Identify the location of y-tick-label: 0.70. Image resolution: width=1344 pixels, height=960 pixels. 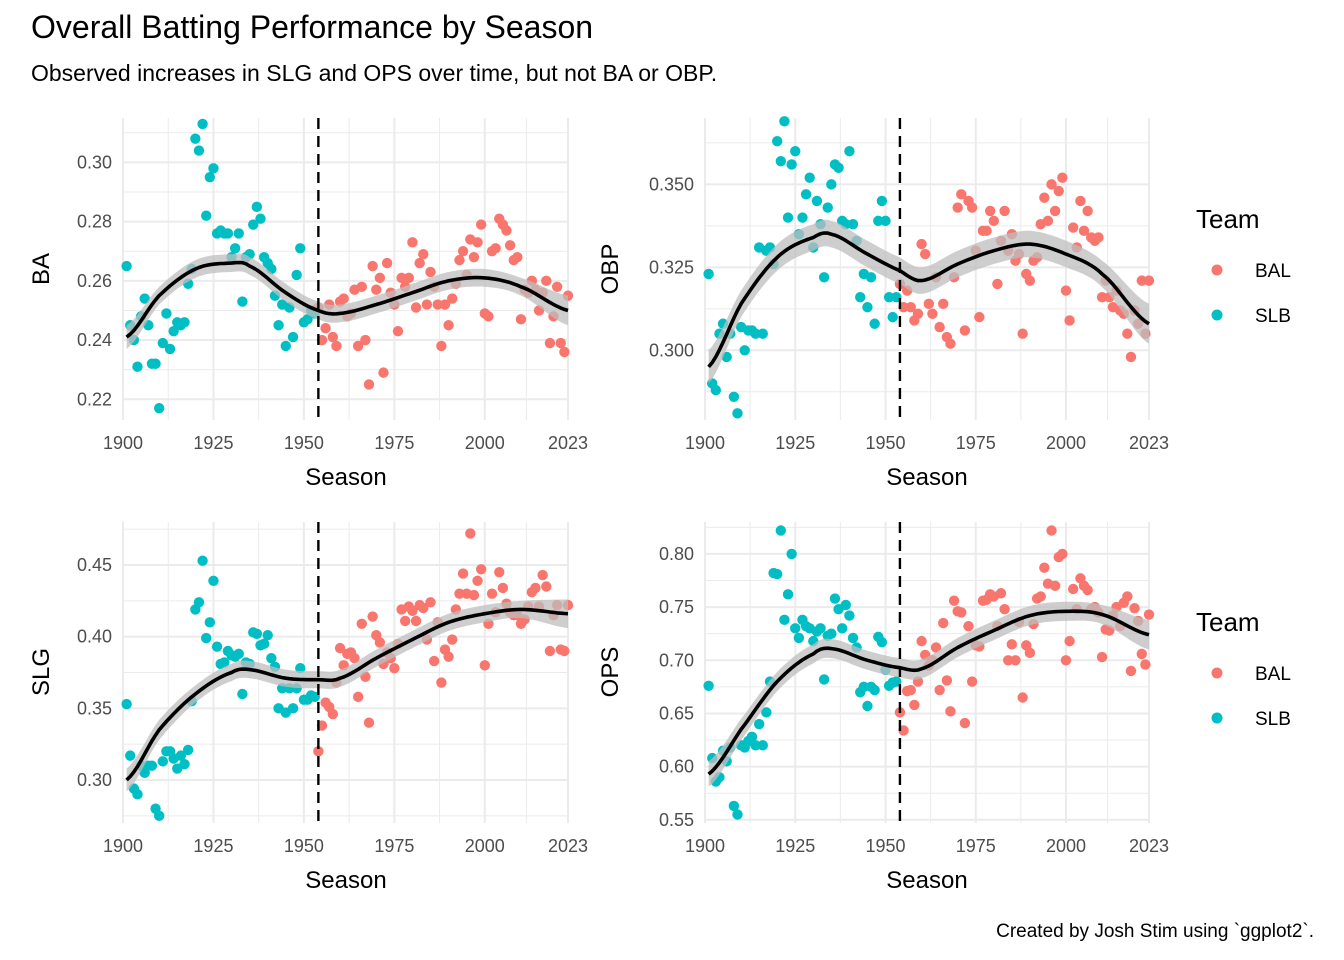
(676, 660).